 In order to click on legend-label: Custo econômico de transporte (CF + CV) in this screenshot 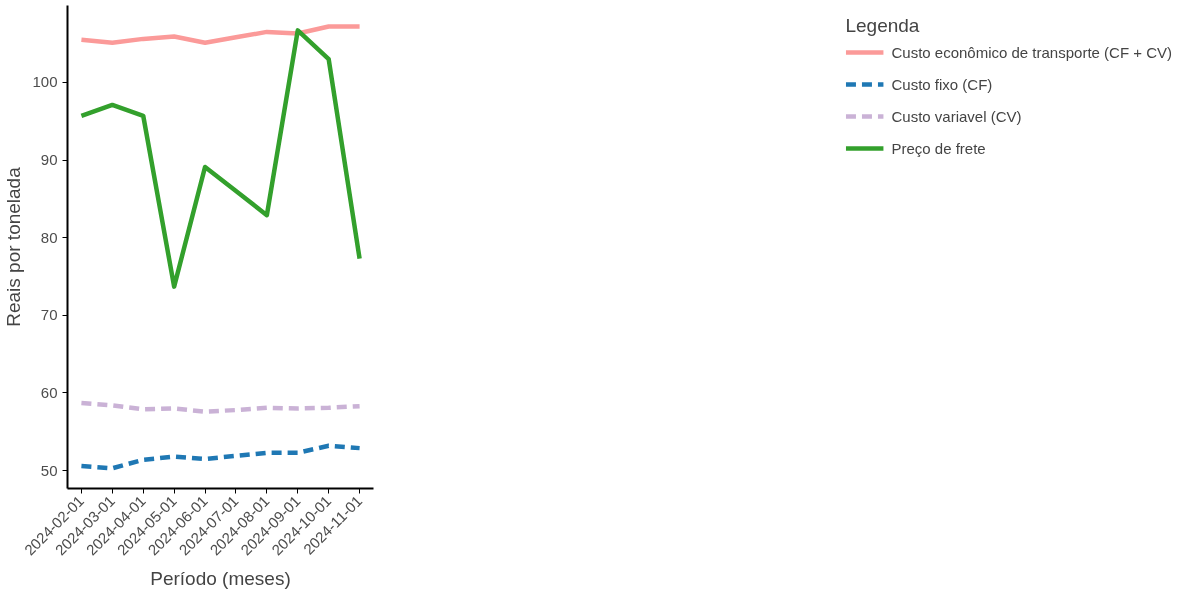, I will do `click(1031, 52)`.